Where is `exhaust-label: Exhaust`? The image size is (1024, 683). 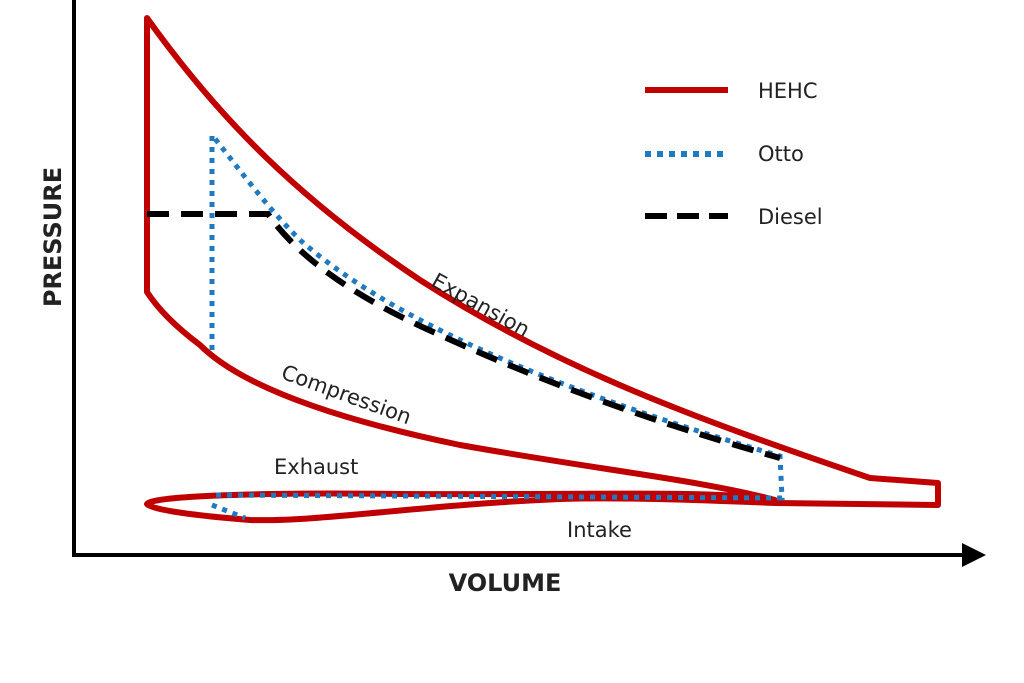
exhaust-label: Exhaust is located at coordinates (316, 467).